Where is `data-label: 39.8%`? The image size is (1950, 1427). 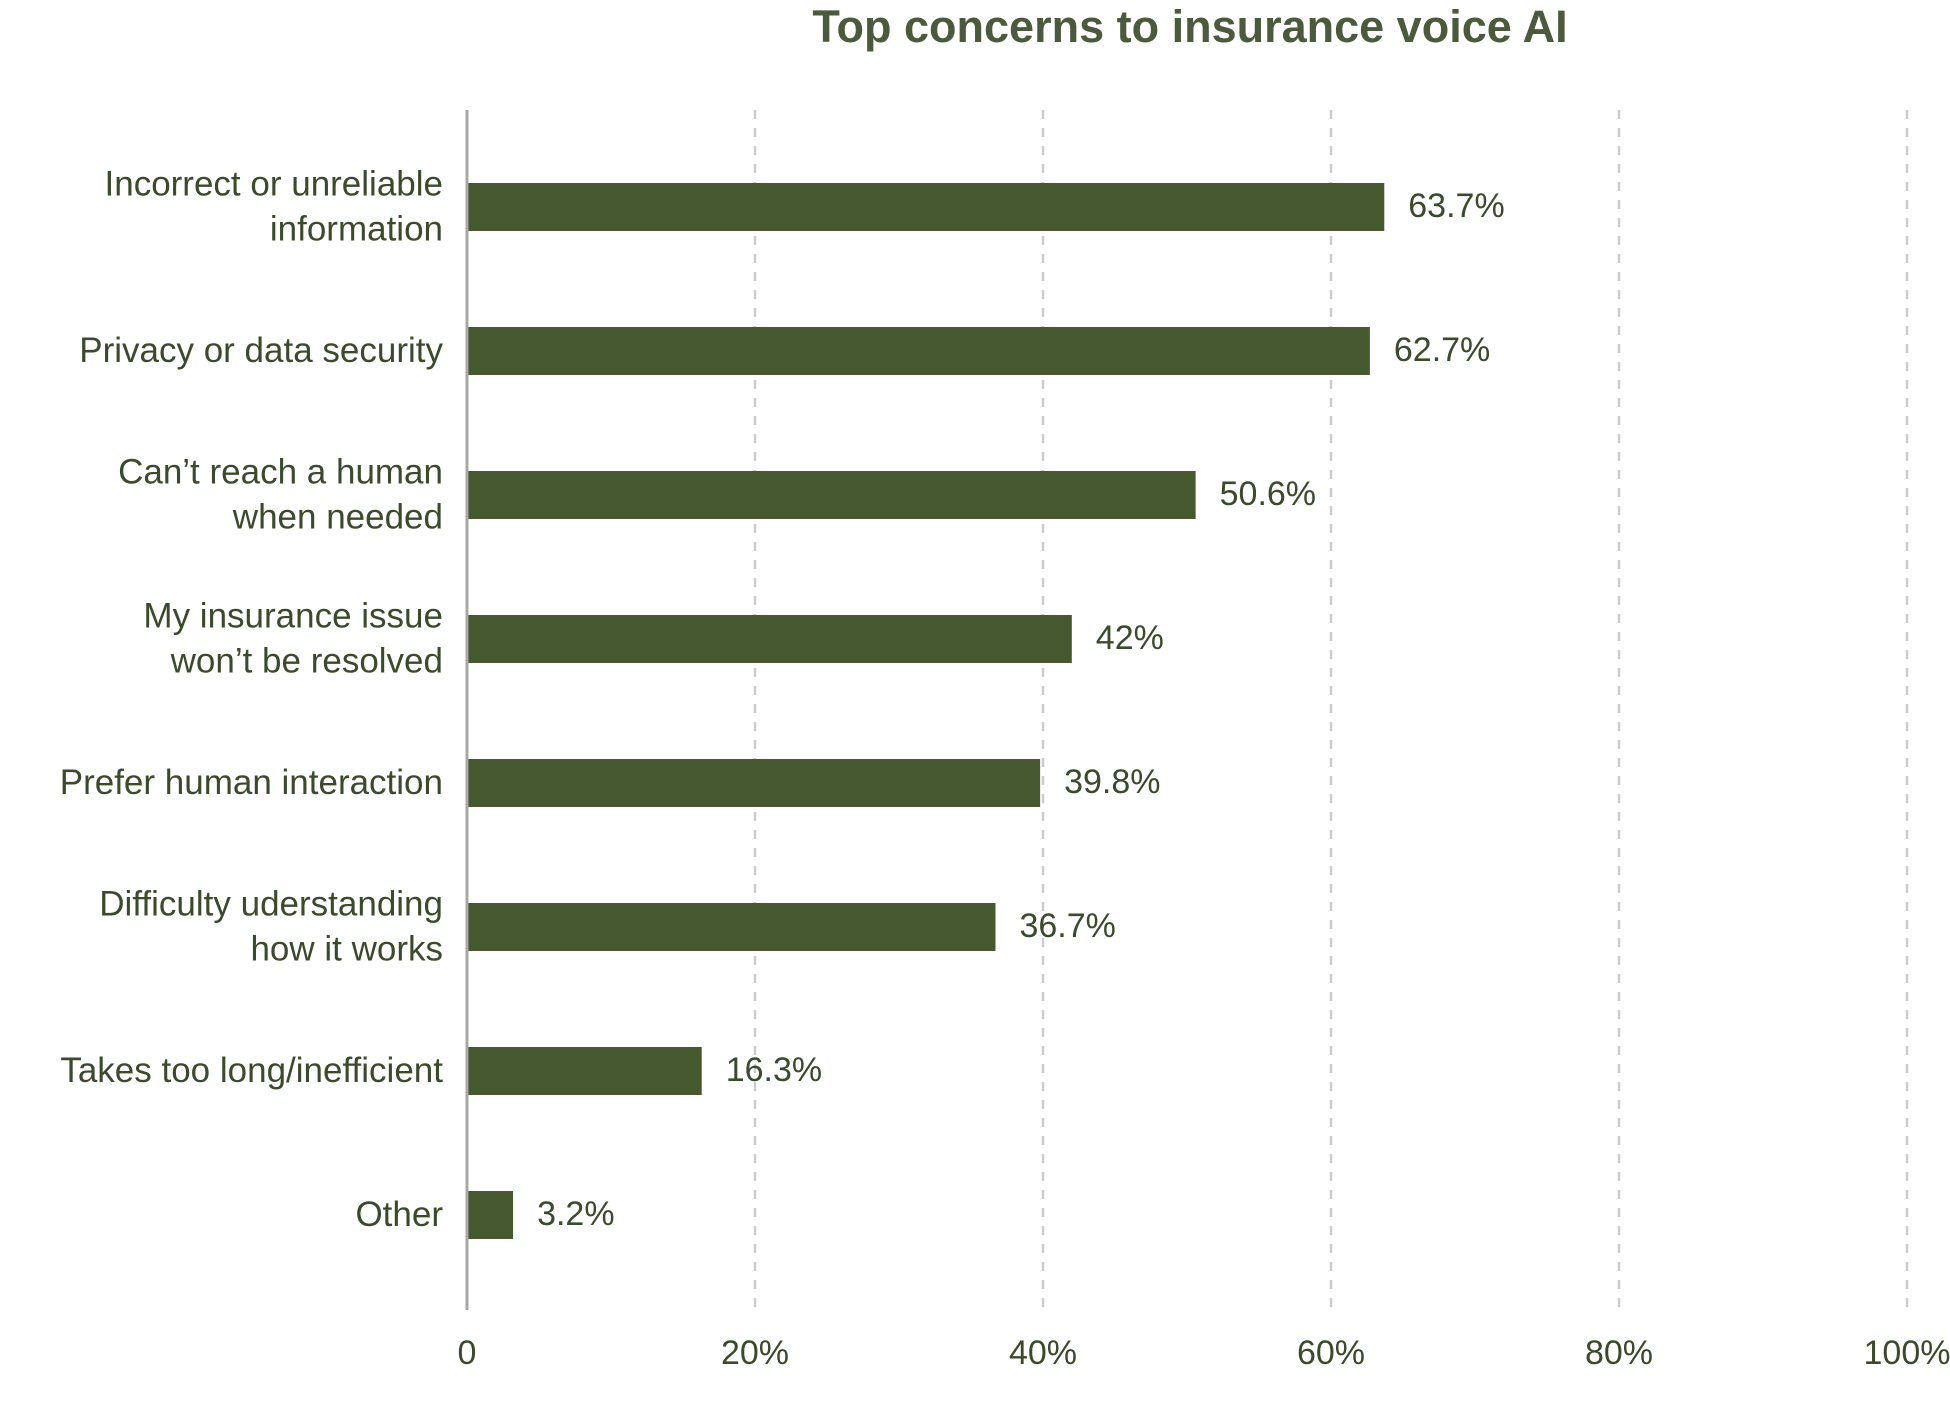
data-label: 39.8% is located at coordinates (1112, 782).